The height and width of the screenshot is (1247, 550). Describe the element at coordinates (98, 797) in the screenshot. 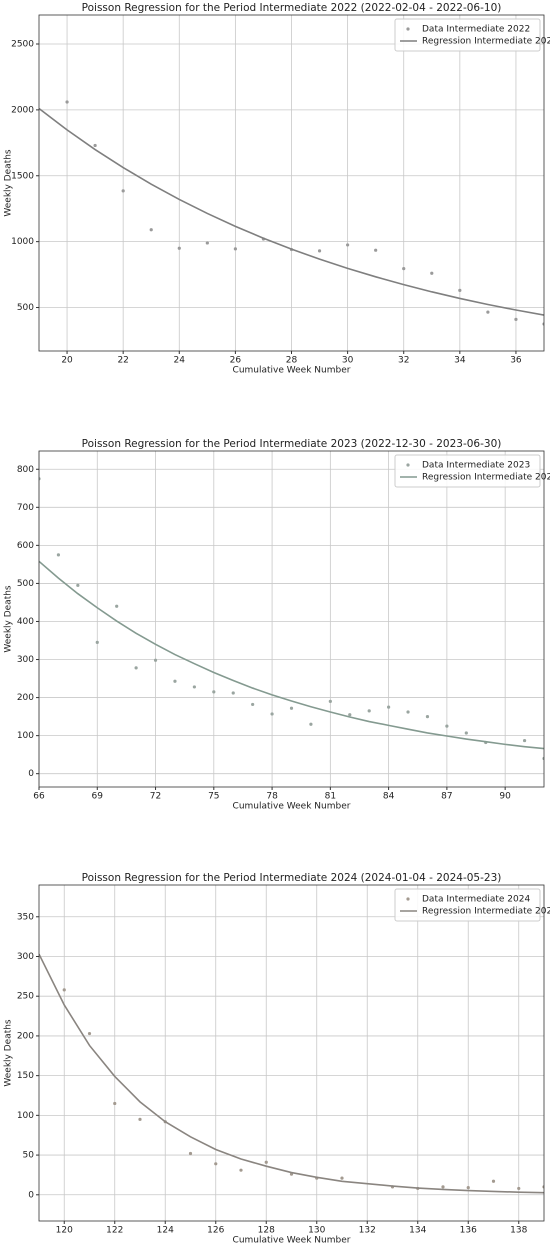

I see `x-tick-label: 69` at that location.